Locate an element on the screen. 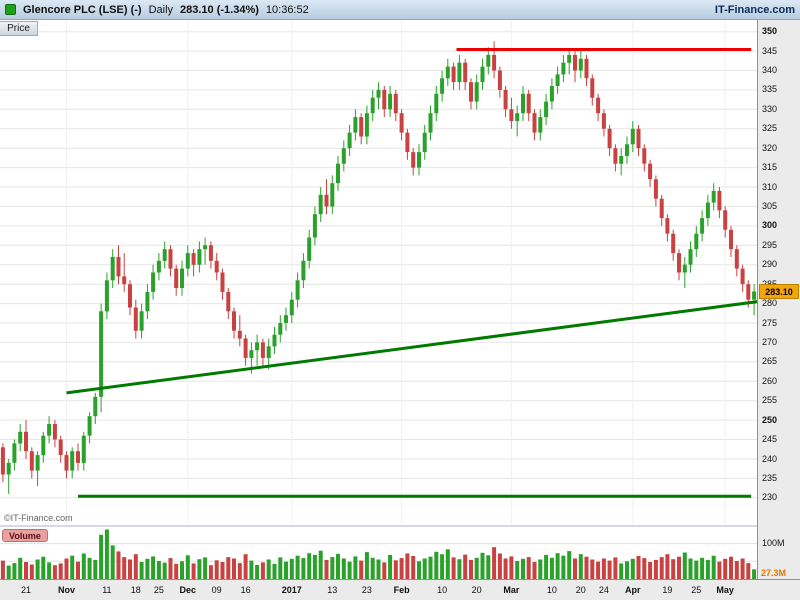  time-axis-label: 16 is located at coordinates (245, 590).